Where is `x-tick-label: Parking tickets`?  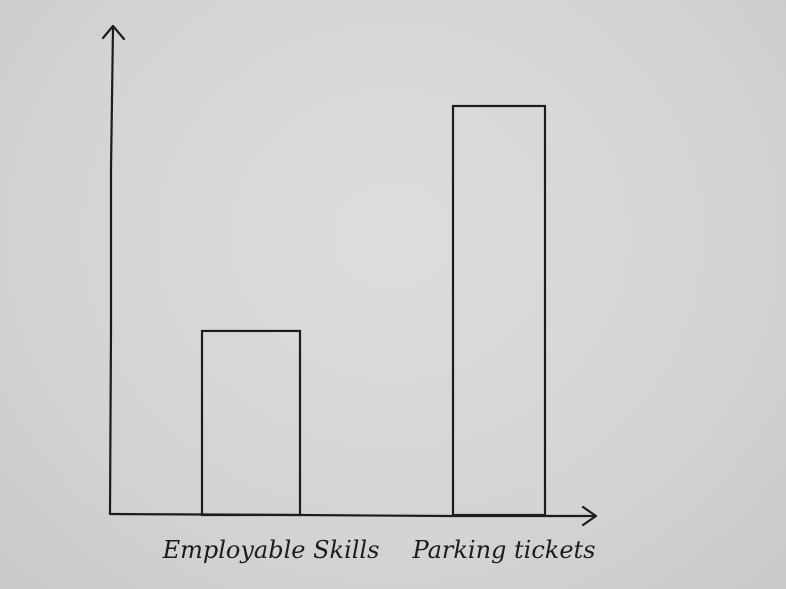
x-tick-label: Parking tickets is located at coordinates (504, 550).